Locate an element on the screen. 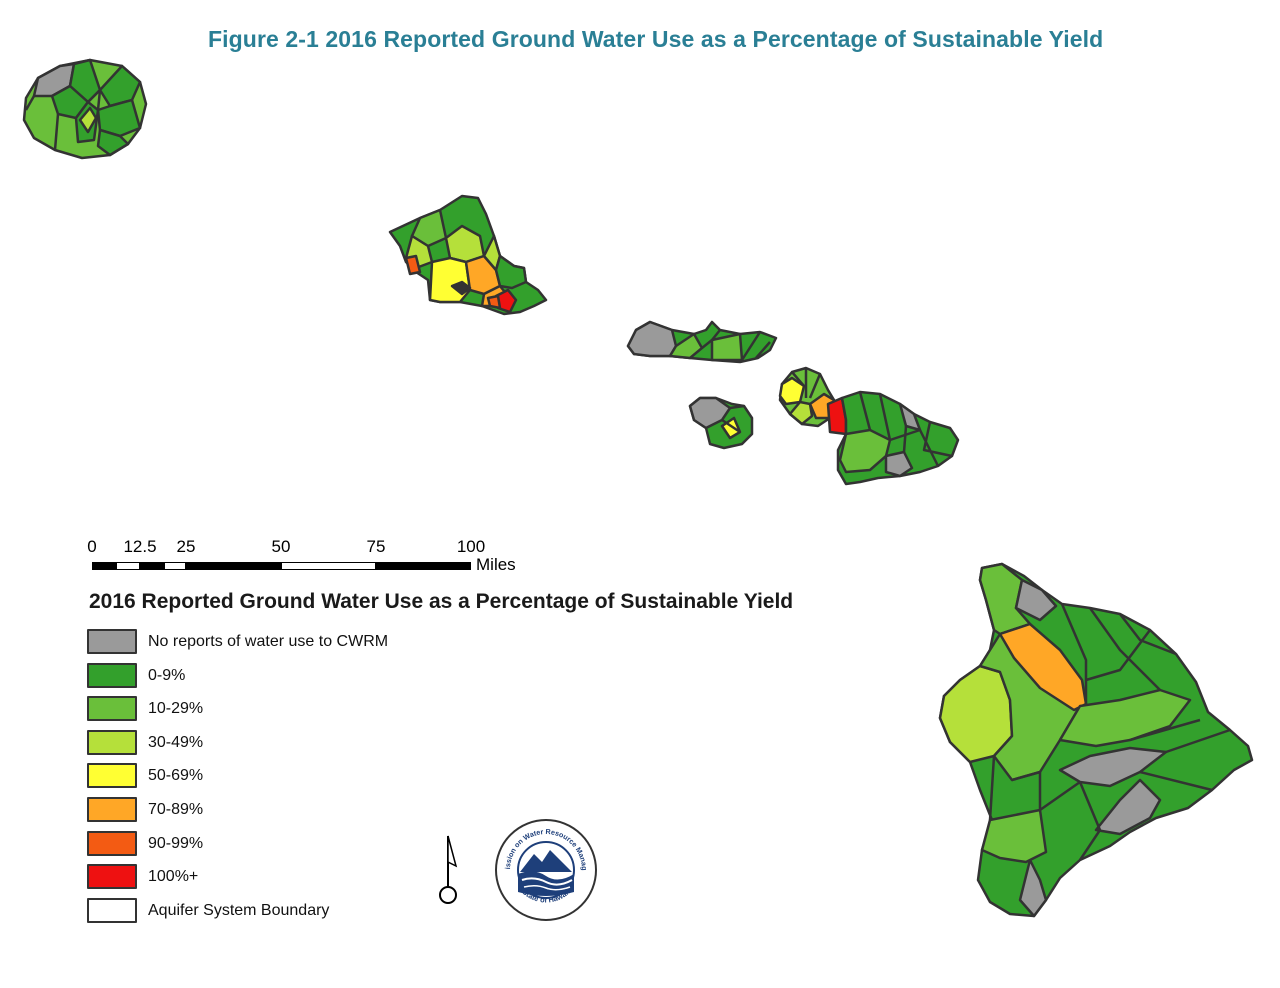  legend-swatch-lime is located at coordinates (112, 742).